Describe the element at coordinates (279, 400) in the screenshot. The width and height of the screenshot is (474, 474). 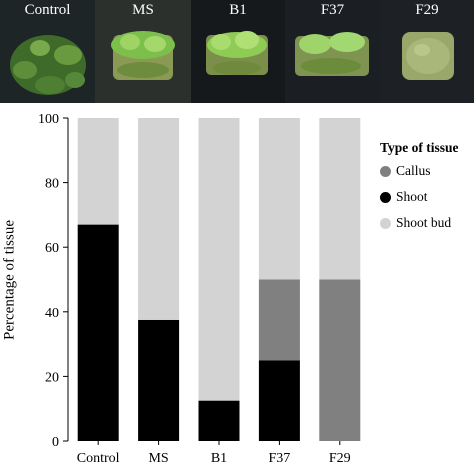
I see `bar-f37-shoot` at that location.